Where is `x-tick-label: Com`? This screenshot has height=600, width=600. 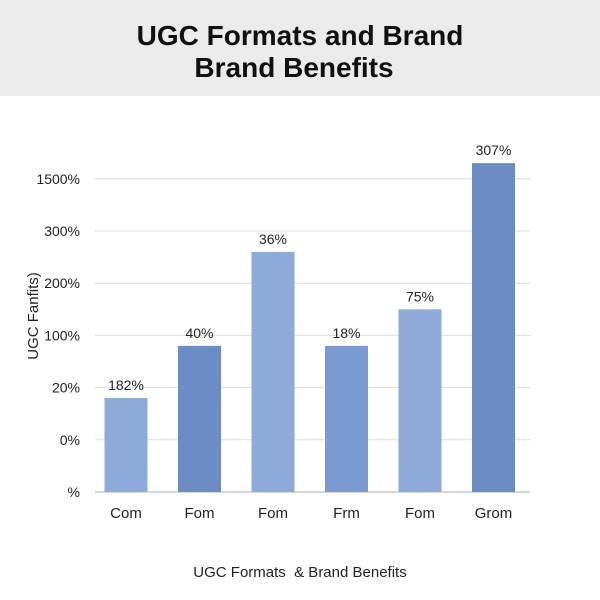 x-tick-label: Com is located at coordinates (126, 513).